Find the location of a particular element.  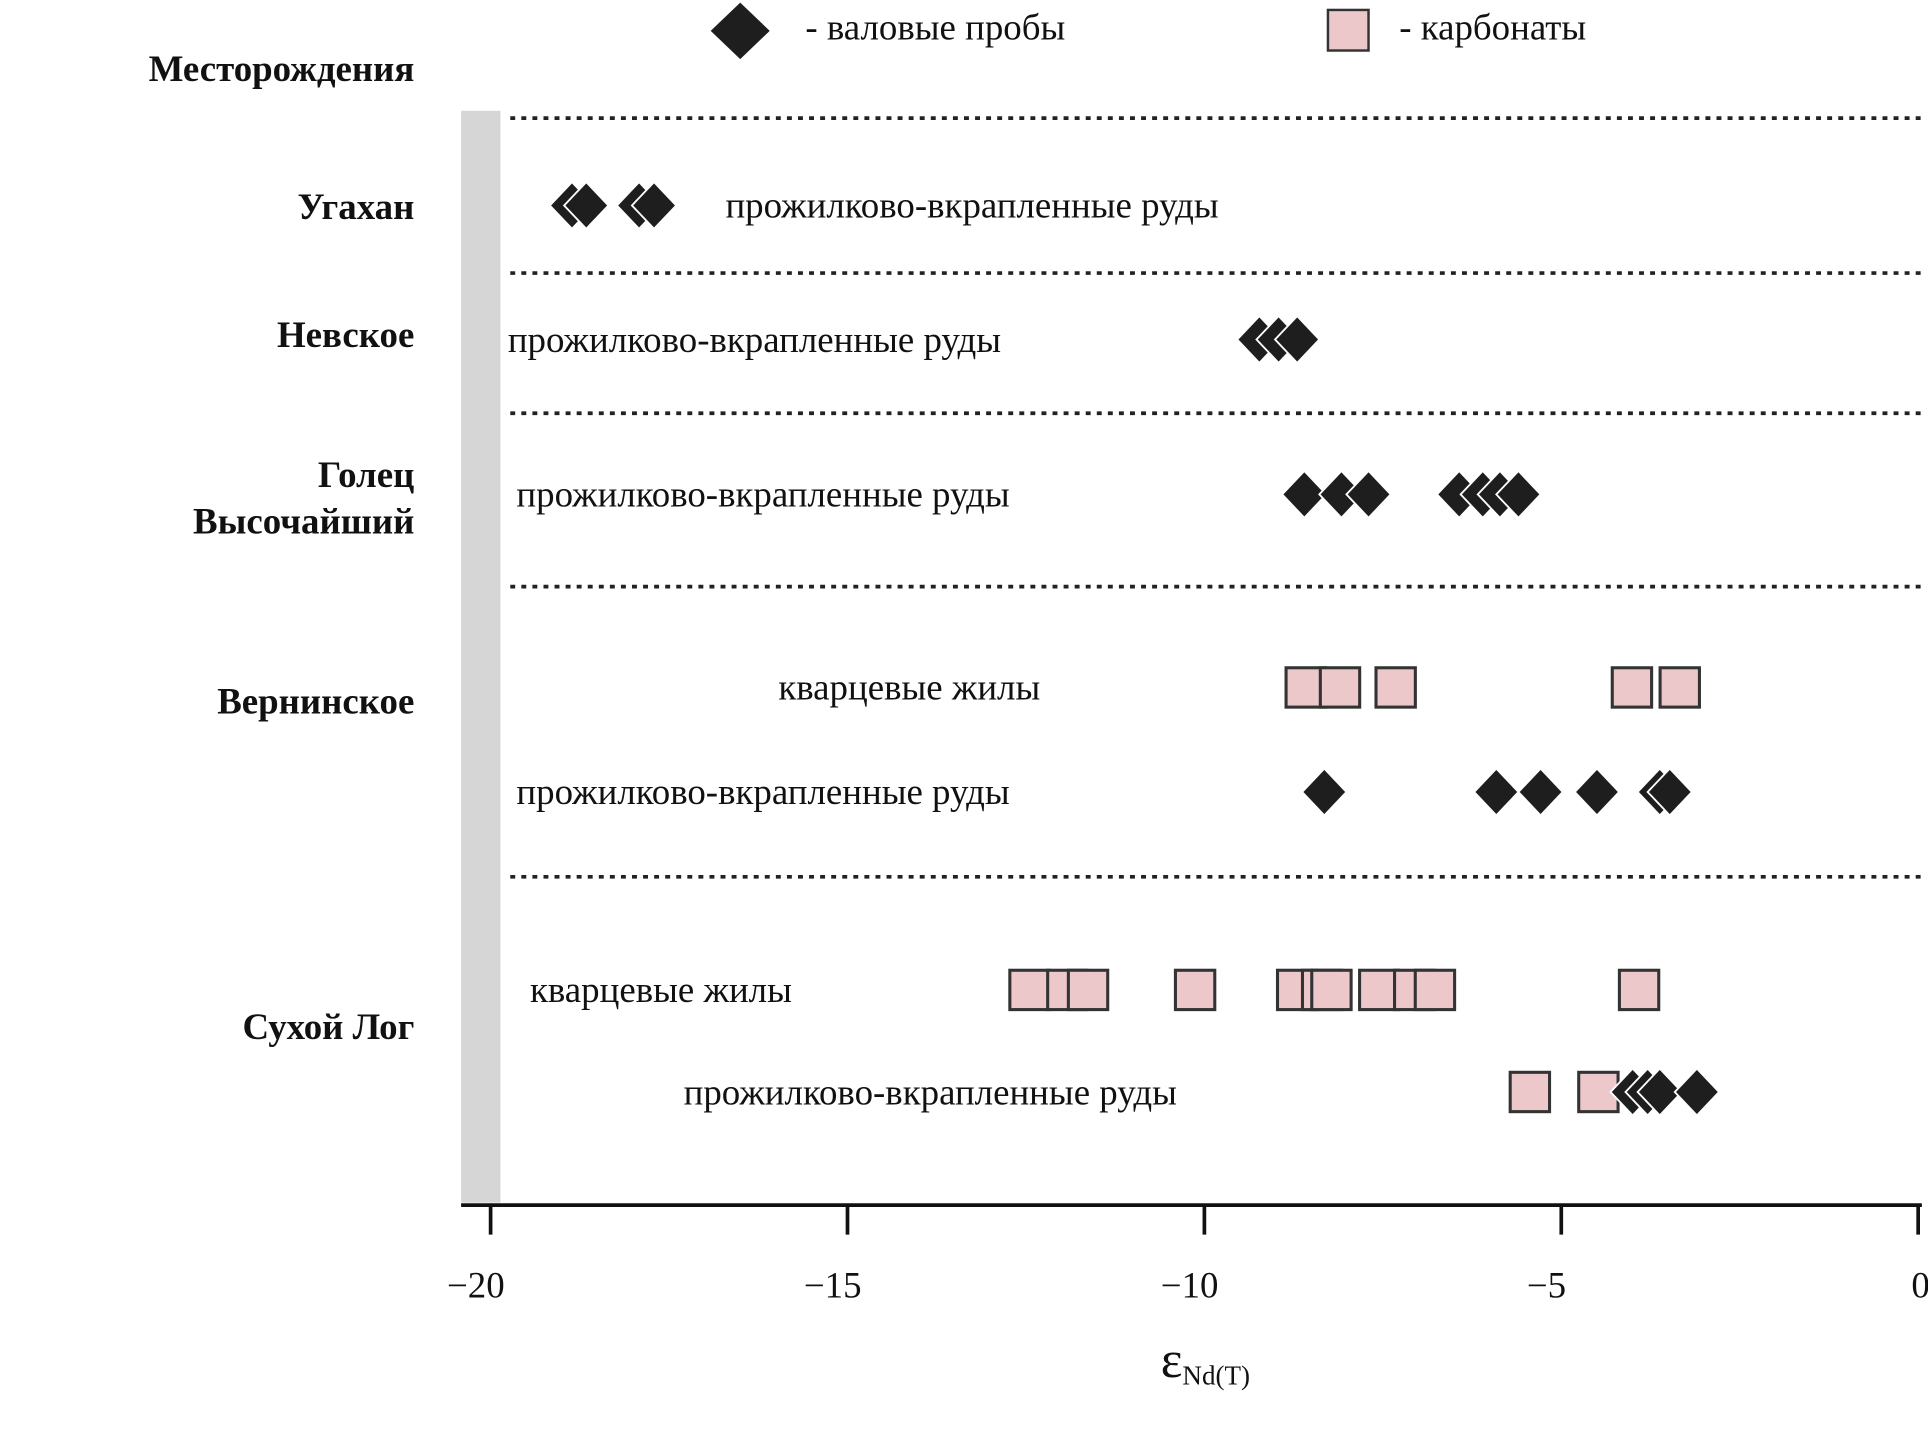

deposit-label: Невское is located at coordinates (345, 334).